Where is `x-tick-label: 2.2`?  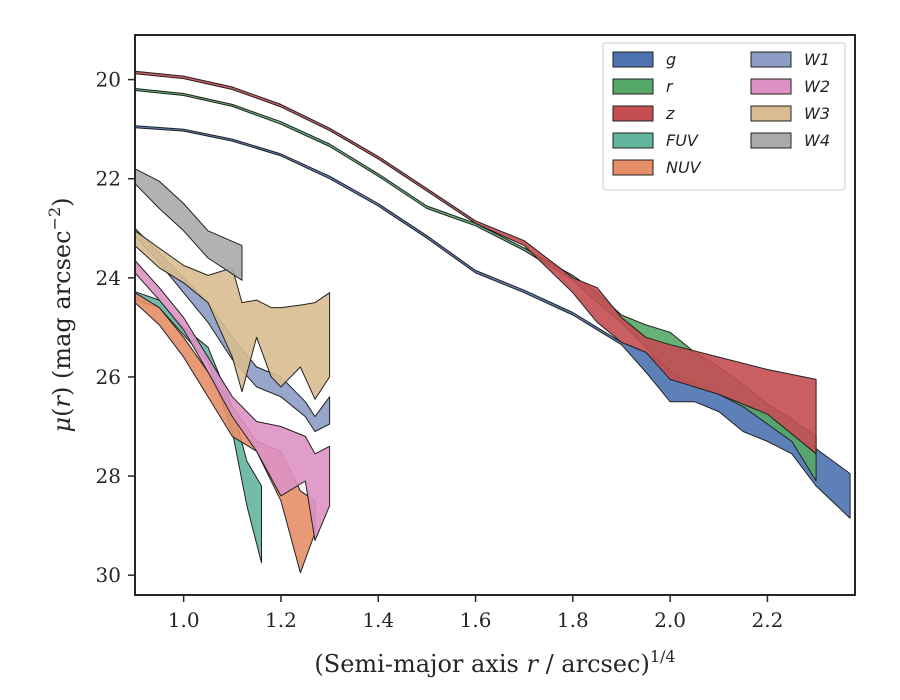 x-tick-label: 2.2 is located at coordinates (768, 620).